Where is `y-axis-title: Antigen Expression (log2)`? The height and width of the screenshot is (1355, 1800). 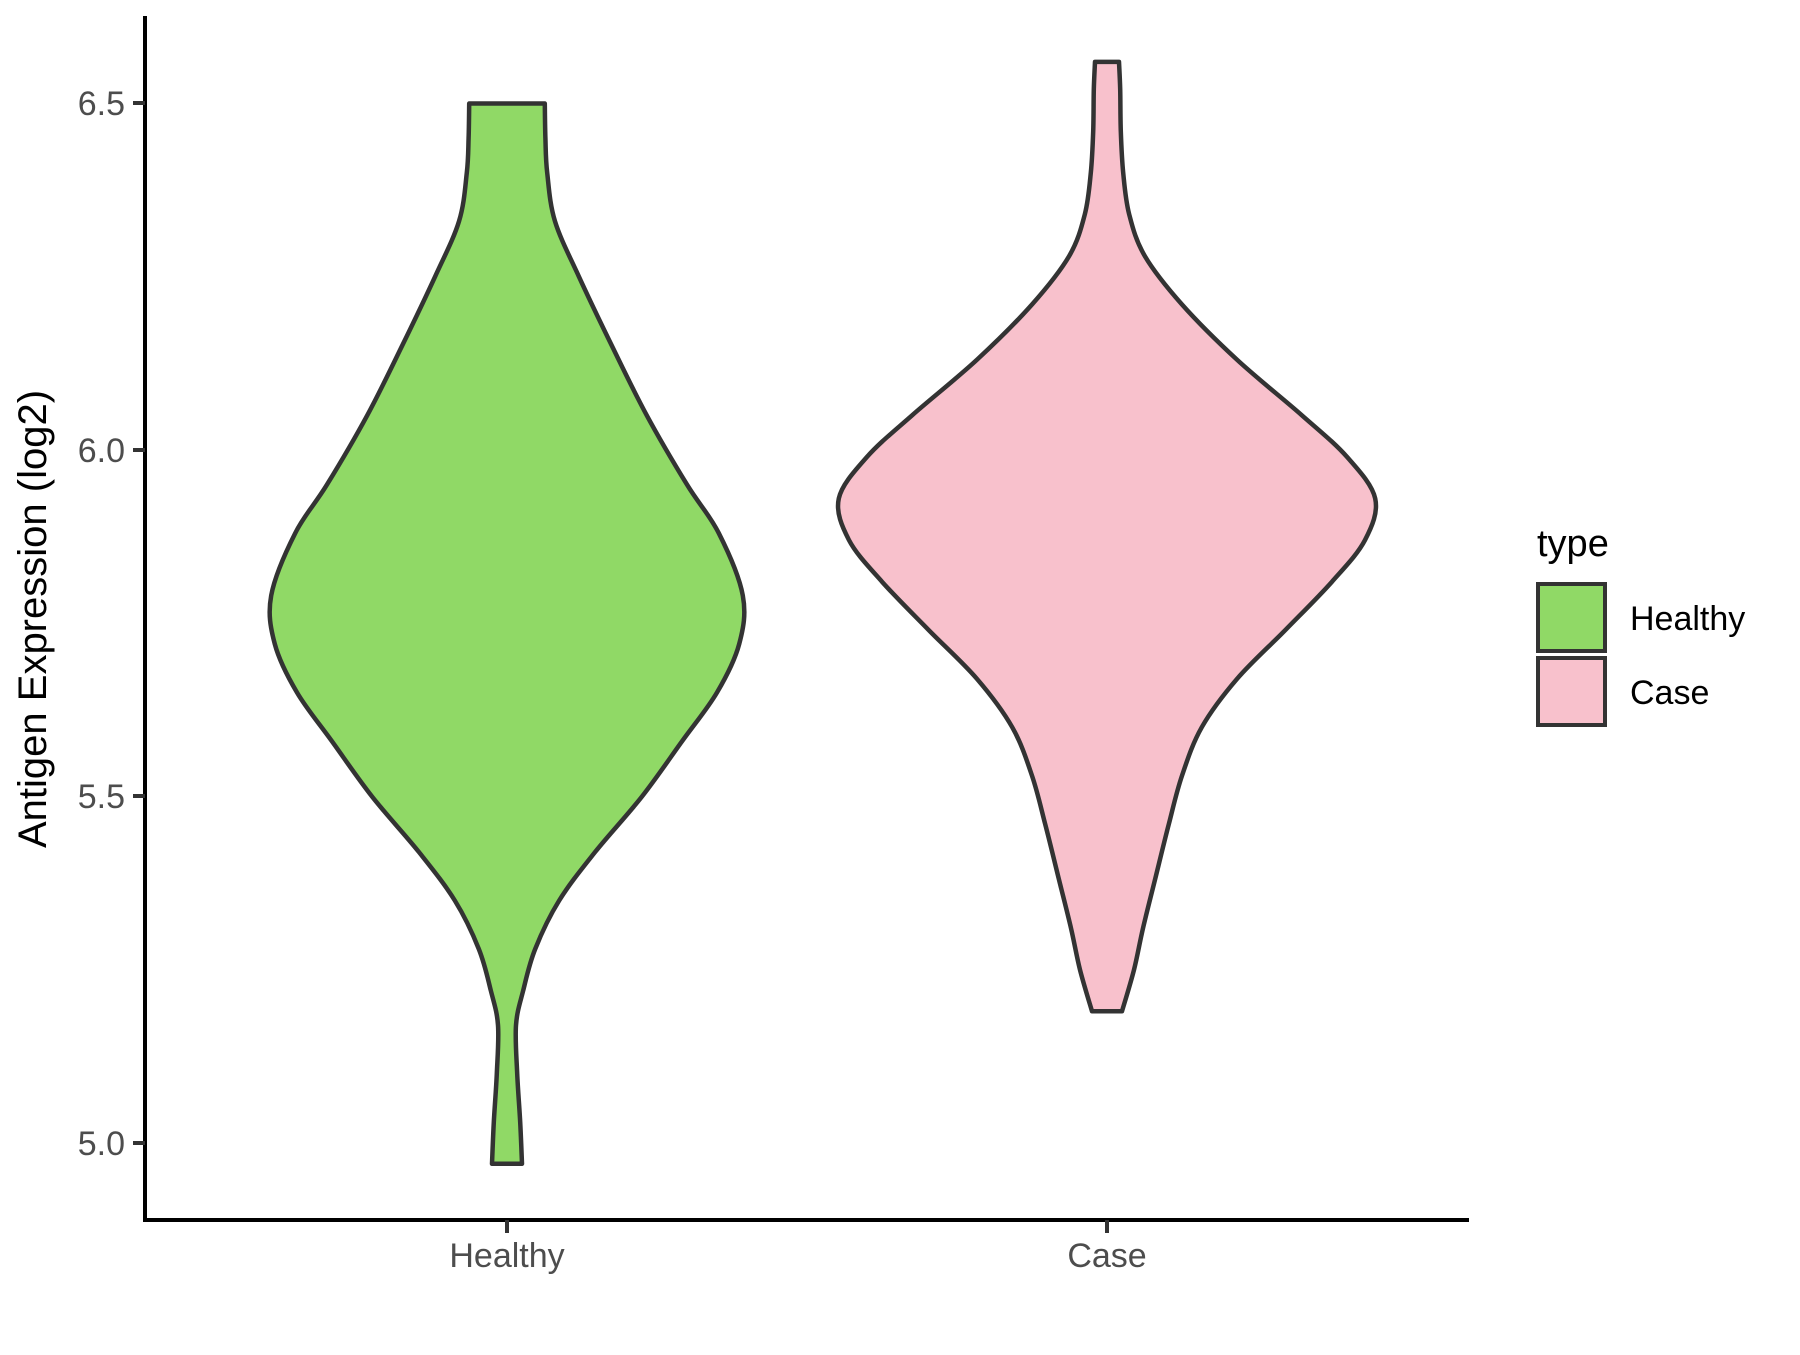
y-axis-title: Antigen Expression (log2) is located at coordinates (33, 619).